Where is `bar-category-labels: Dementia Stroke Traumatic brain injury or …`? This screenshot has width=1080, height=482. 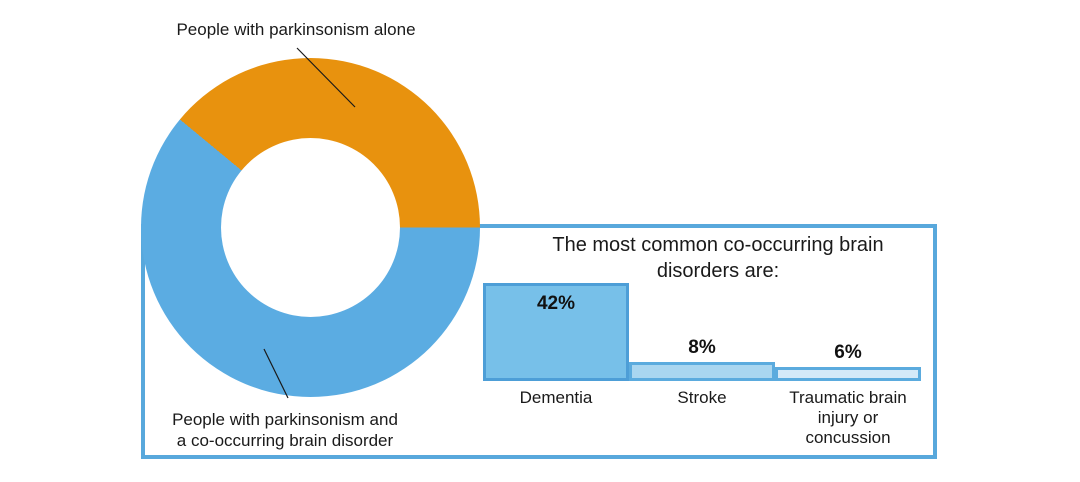
bar-category-labels: Dementia Stroke Traumatic brain injury or … is located at coordinates (702, 418).